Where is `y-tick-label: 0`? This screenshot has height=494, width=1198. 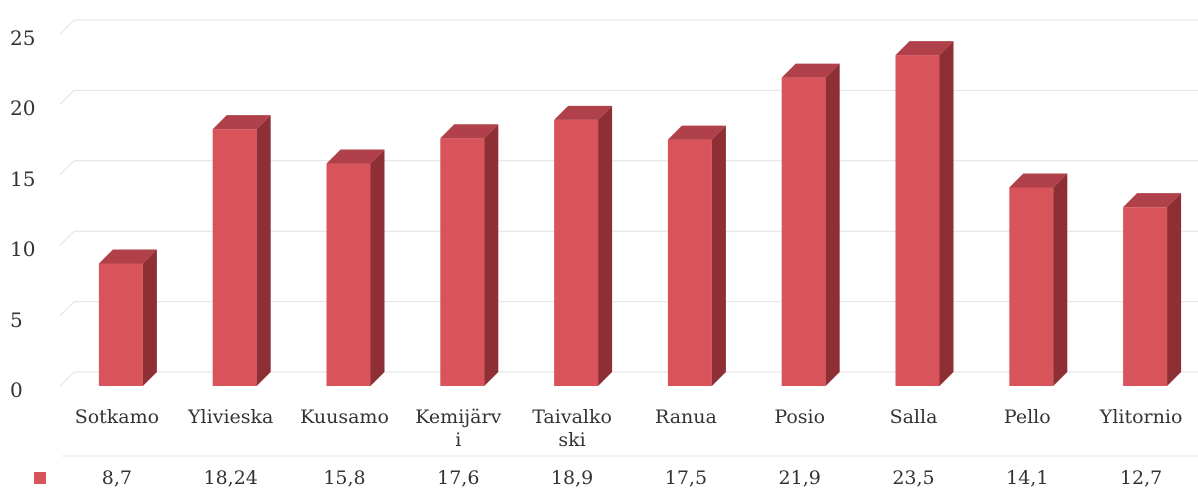
y-tick-label: 0 is located at coordinates (16, 390).